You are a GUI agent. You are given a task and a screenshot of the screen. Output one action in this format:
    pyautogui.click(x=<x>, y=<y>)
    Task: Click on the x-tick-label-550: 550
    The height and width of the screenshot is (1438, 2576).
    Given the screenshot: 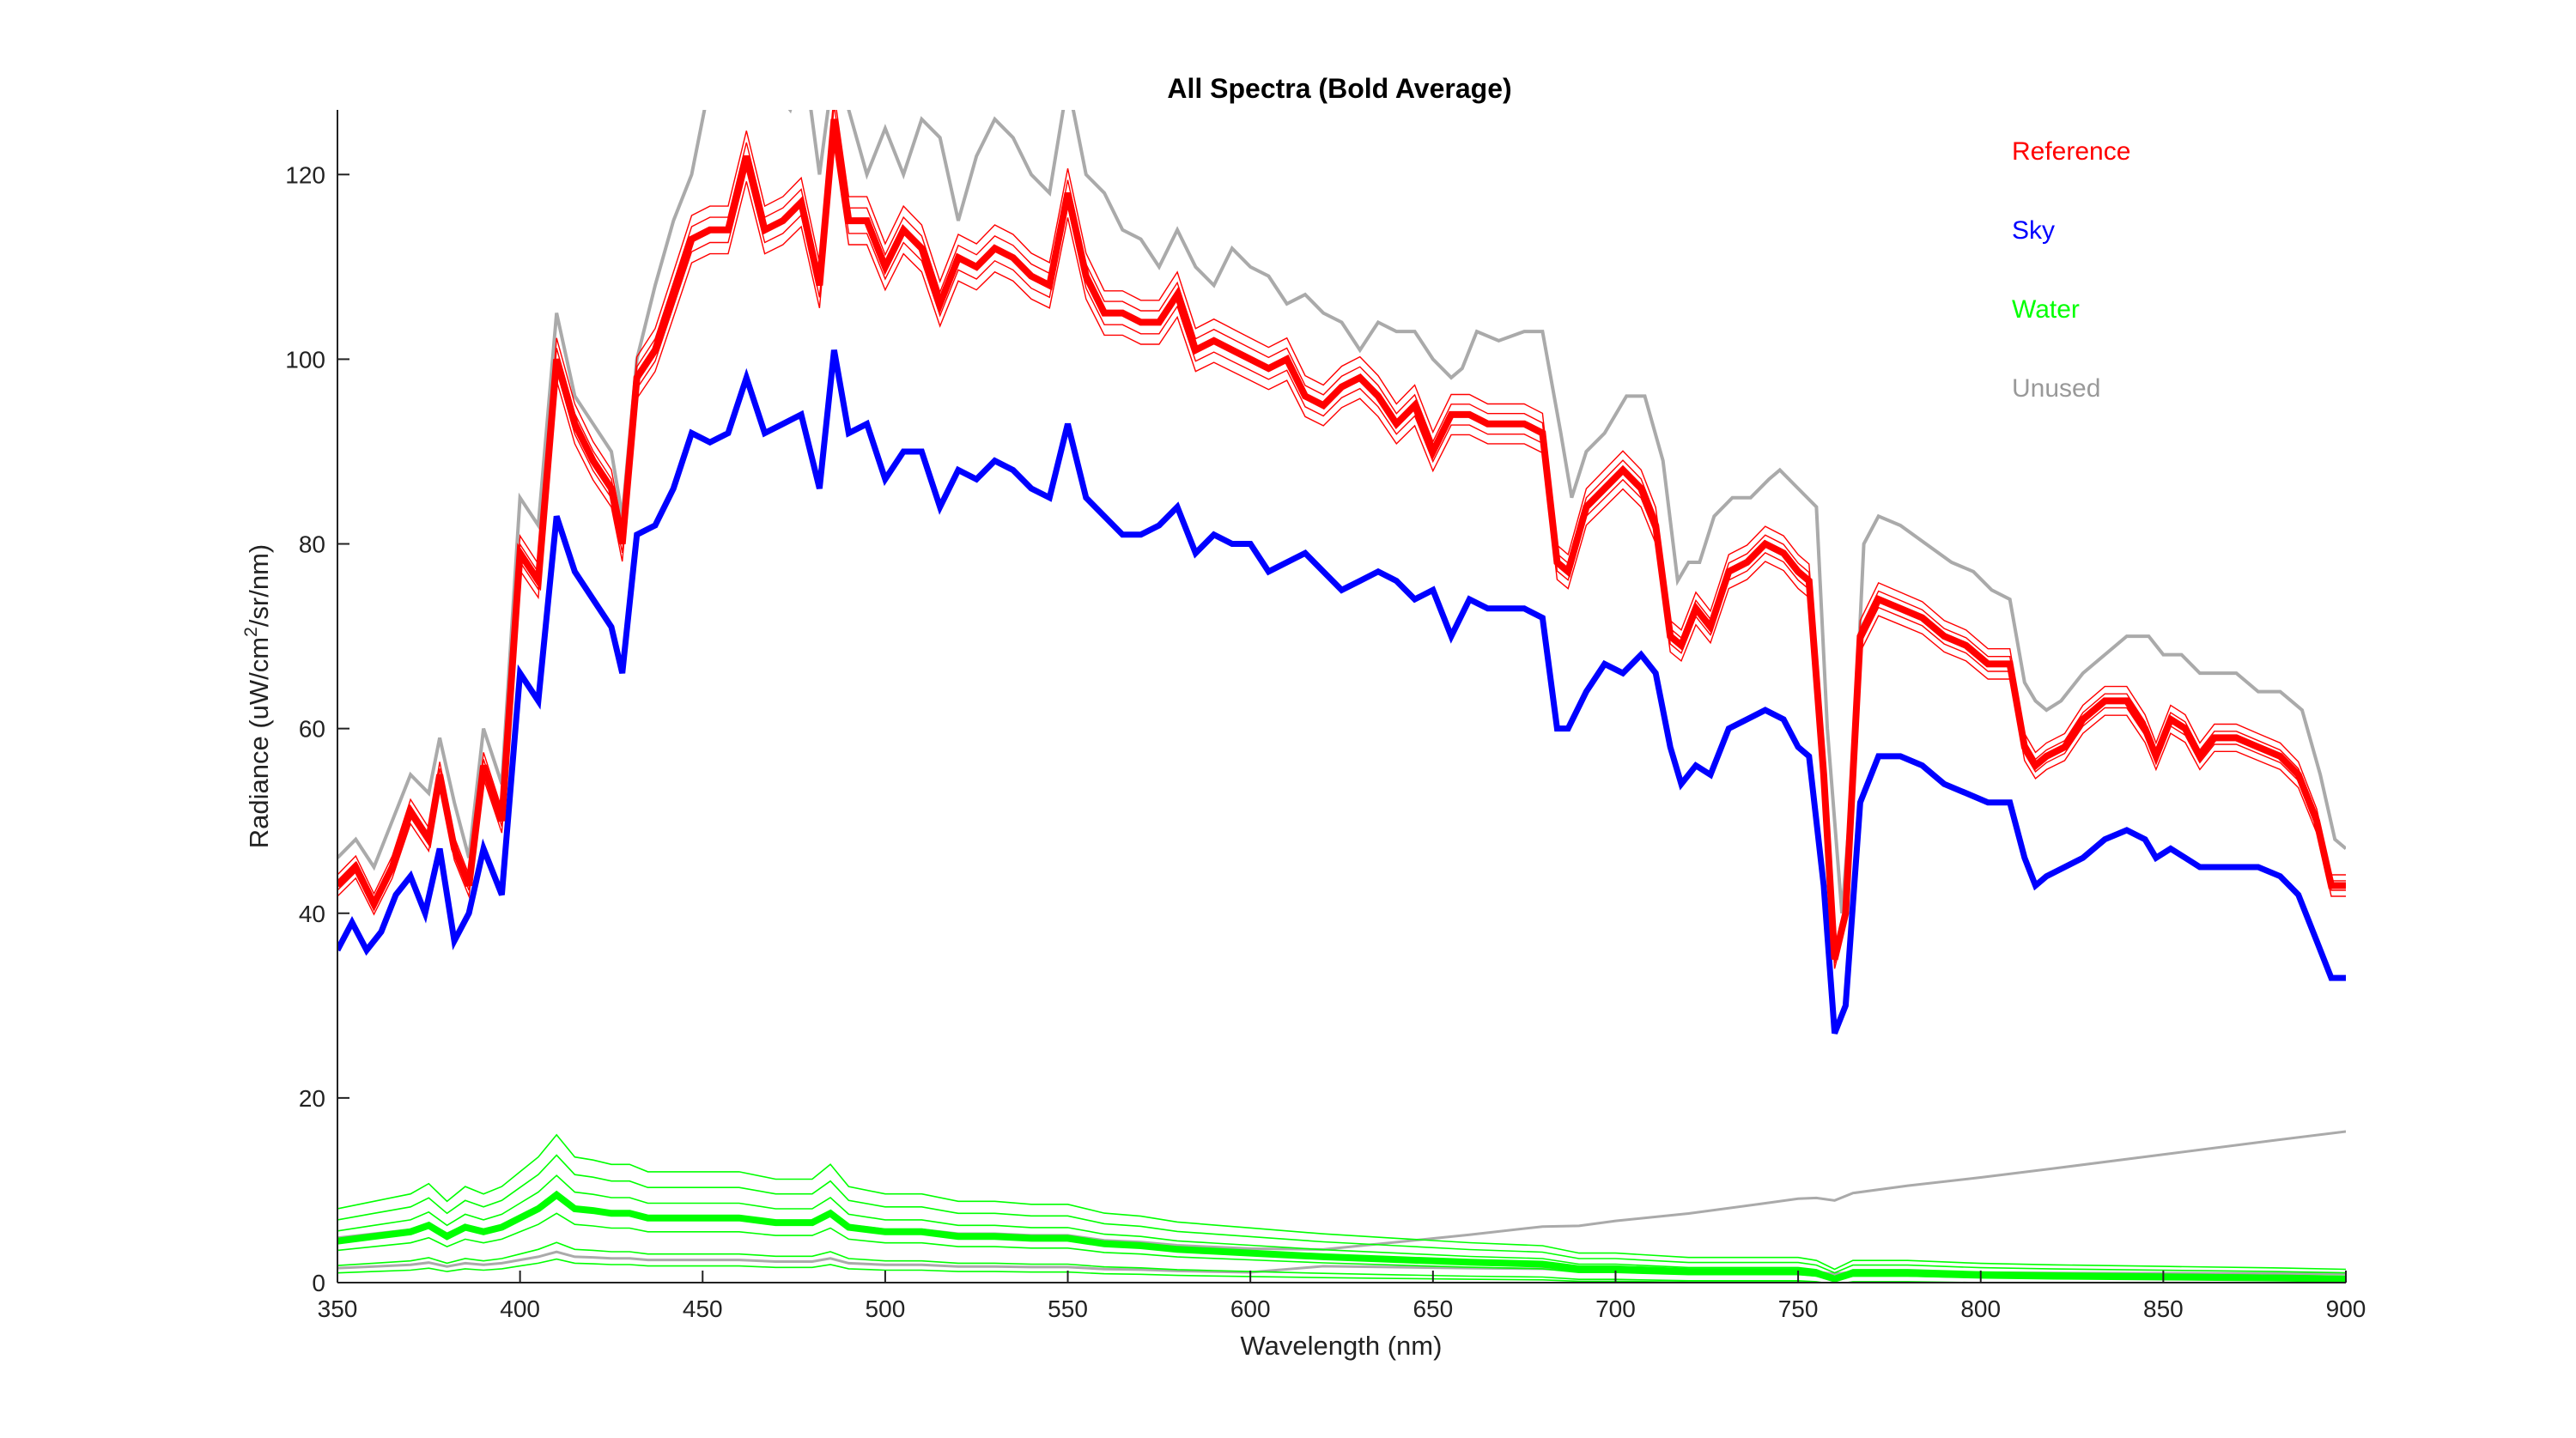 What is the action you would take?
    pyautogui.click(x=1068, y=1308)
    